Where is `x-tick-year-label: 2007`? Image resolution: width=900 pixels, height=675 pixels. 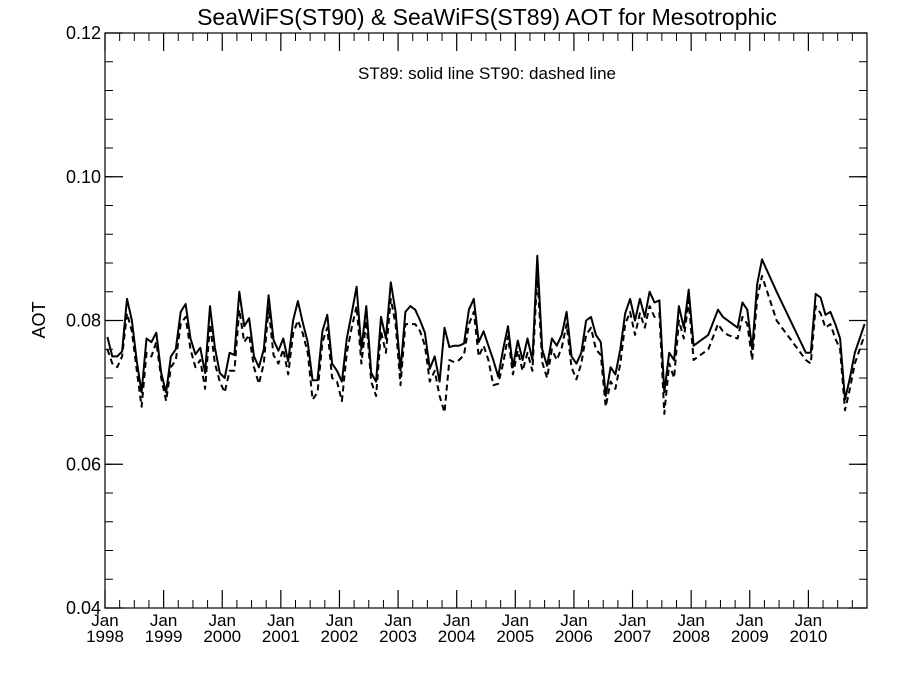 x-tick-year-label: 2007 is located at coordinates (633, 636).